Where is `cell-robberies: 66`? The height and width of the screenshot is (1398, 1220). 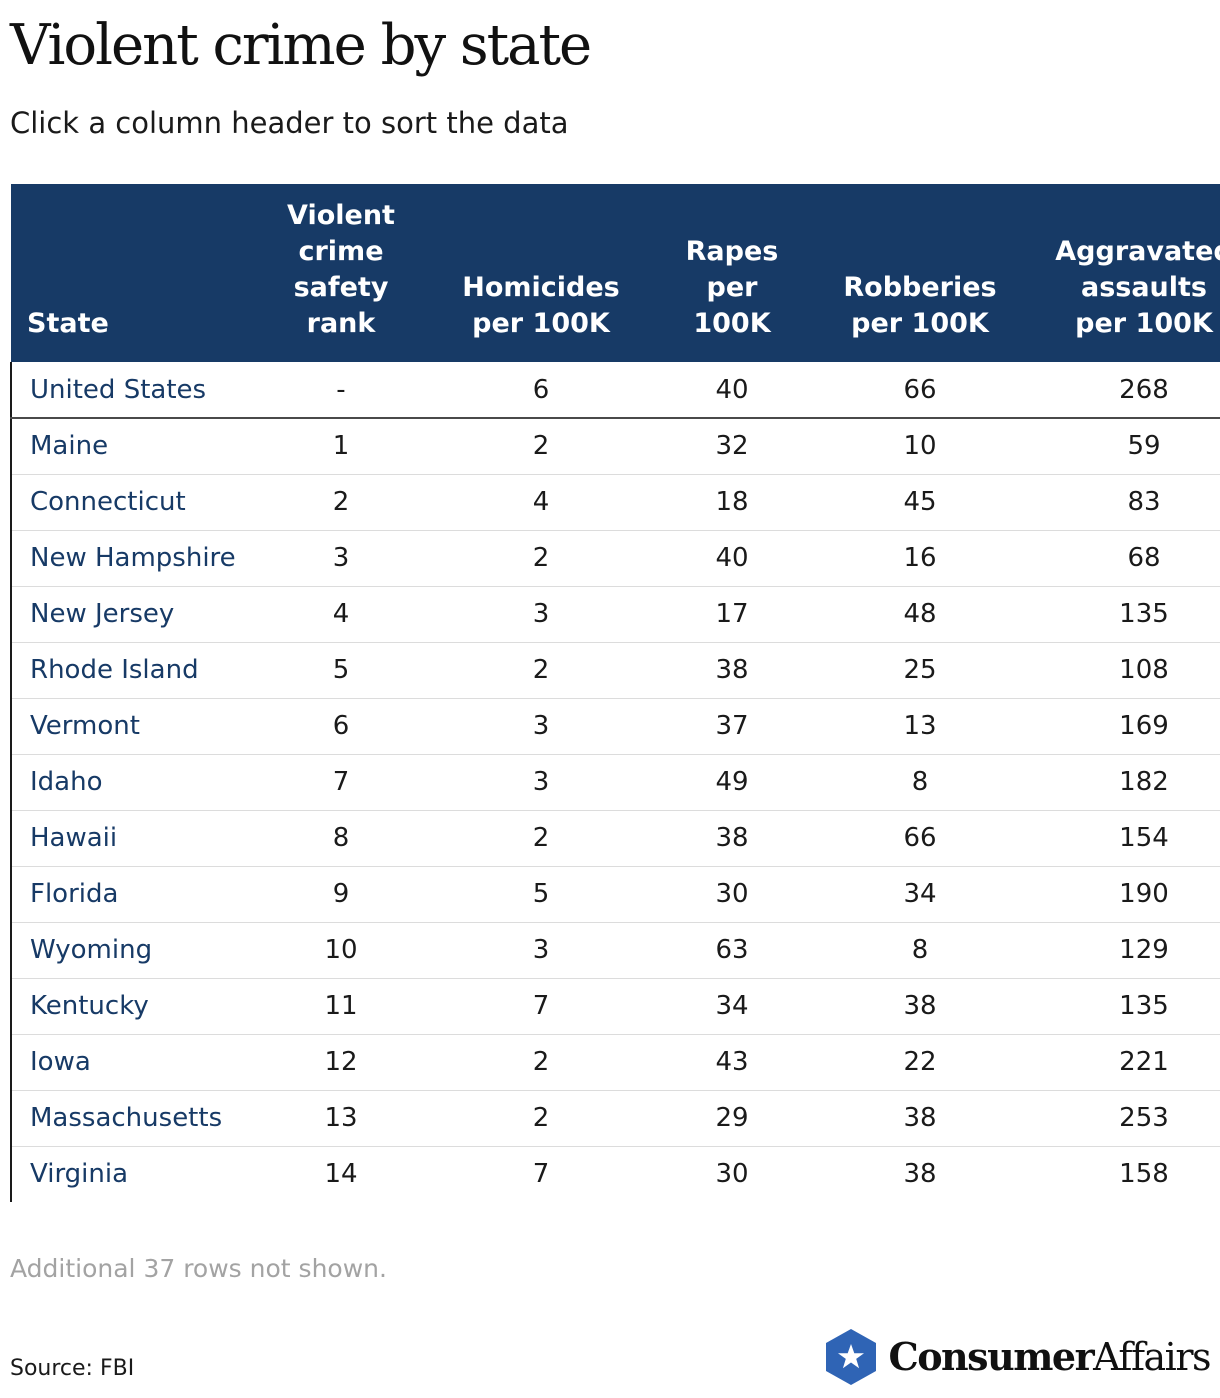 cell-robberies: 66 is located at coordinates (920, 838).